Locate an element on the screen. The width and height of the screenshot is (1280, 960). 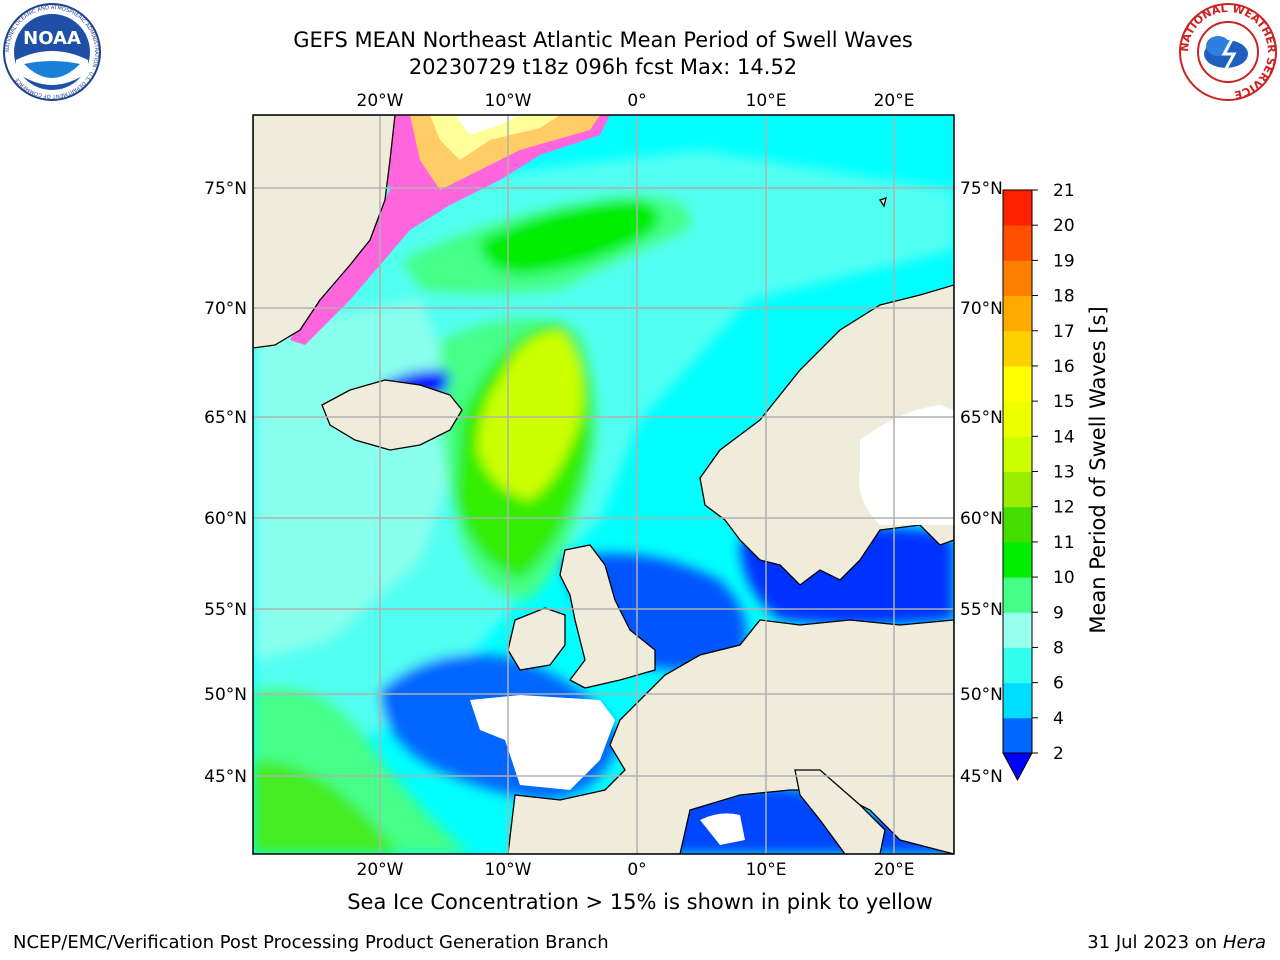
top-lon-label: 0° is located at coordinates (636, 101).